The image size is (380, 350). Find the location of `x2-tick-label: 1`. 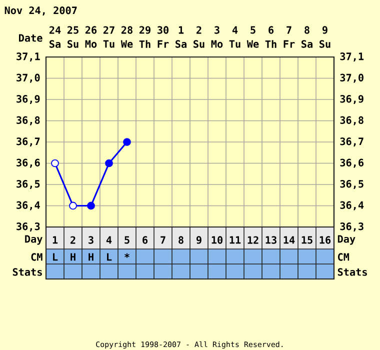

x2-tick-label: 1 is located at coordinates (181, 30).